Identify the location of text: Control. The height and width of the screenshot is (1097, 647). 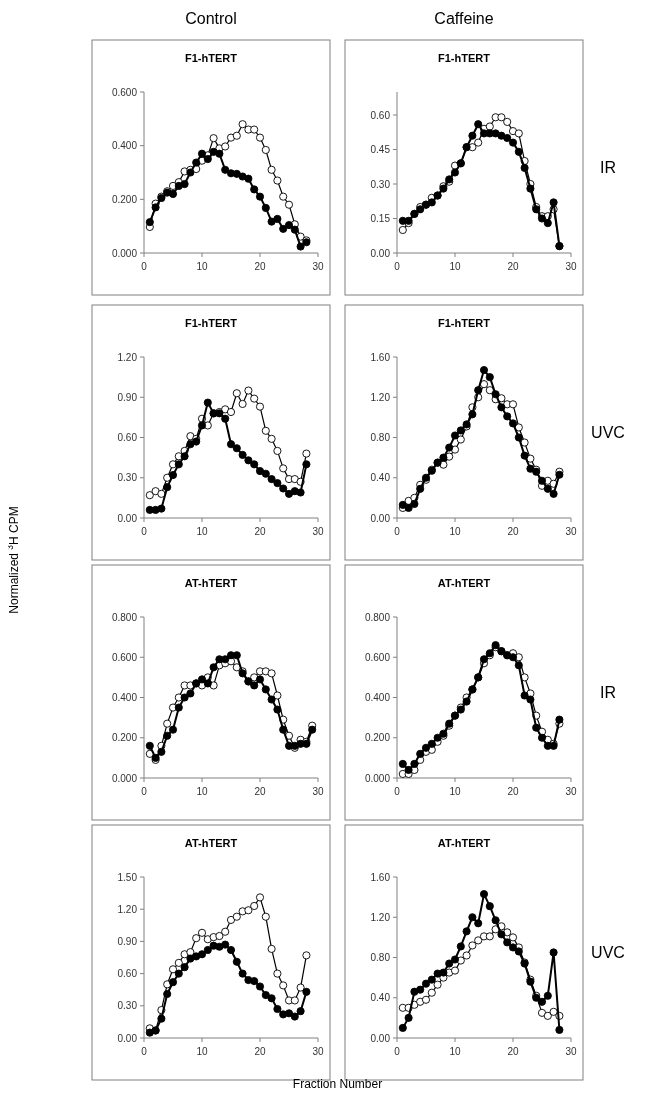
(211, 18).